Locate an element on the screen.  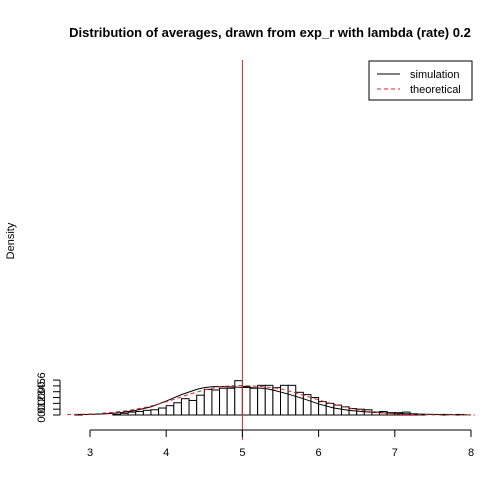
x-tick-label: 6 is located at coordinates (319, 453).